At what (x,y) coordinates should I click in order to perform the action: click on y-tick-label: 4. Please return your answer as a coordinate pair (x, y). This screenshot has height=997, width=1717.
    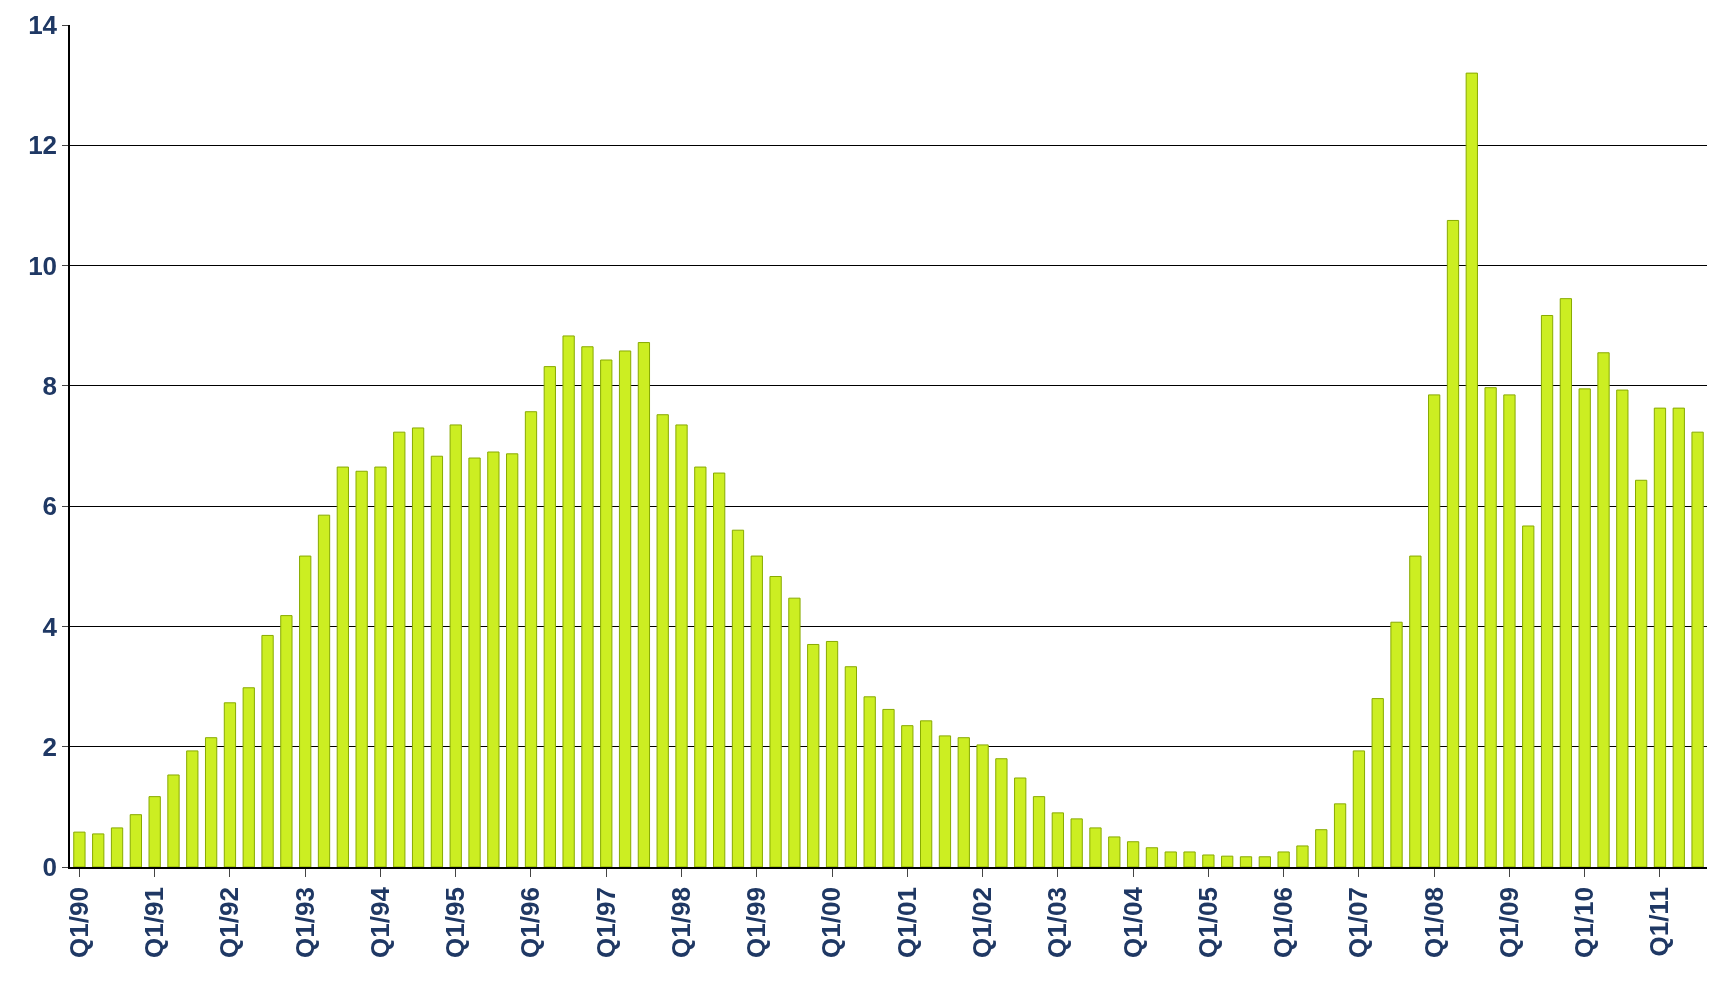
    Looking at the image, I should click on (50, 626).